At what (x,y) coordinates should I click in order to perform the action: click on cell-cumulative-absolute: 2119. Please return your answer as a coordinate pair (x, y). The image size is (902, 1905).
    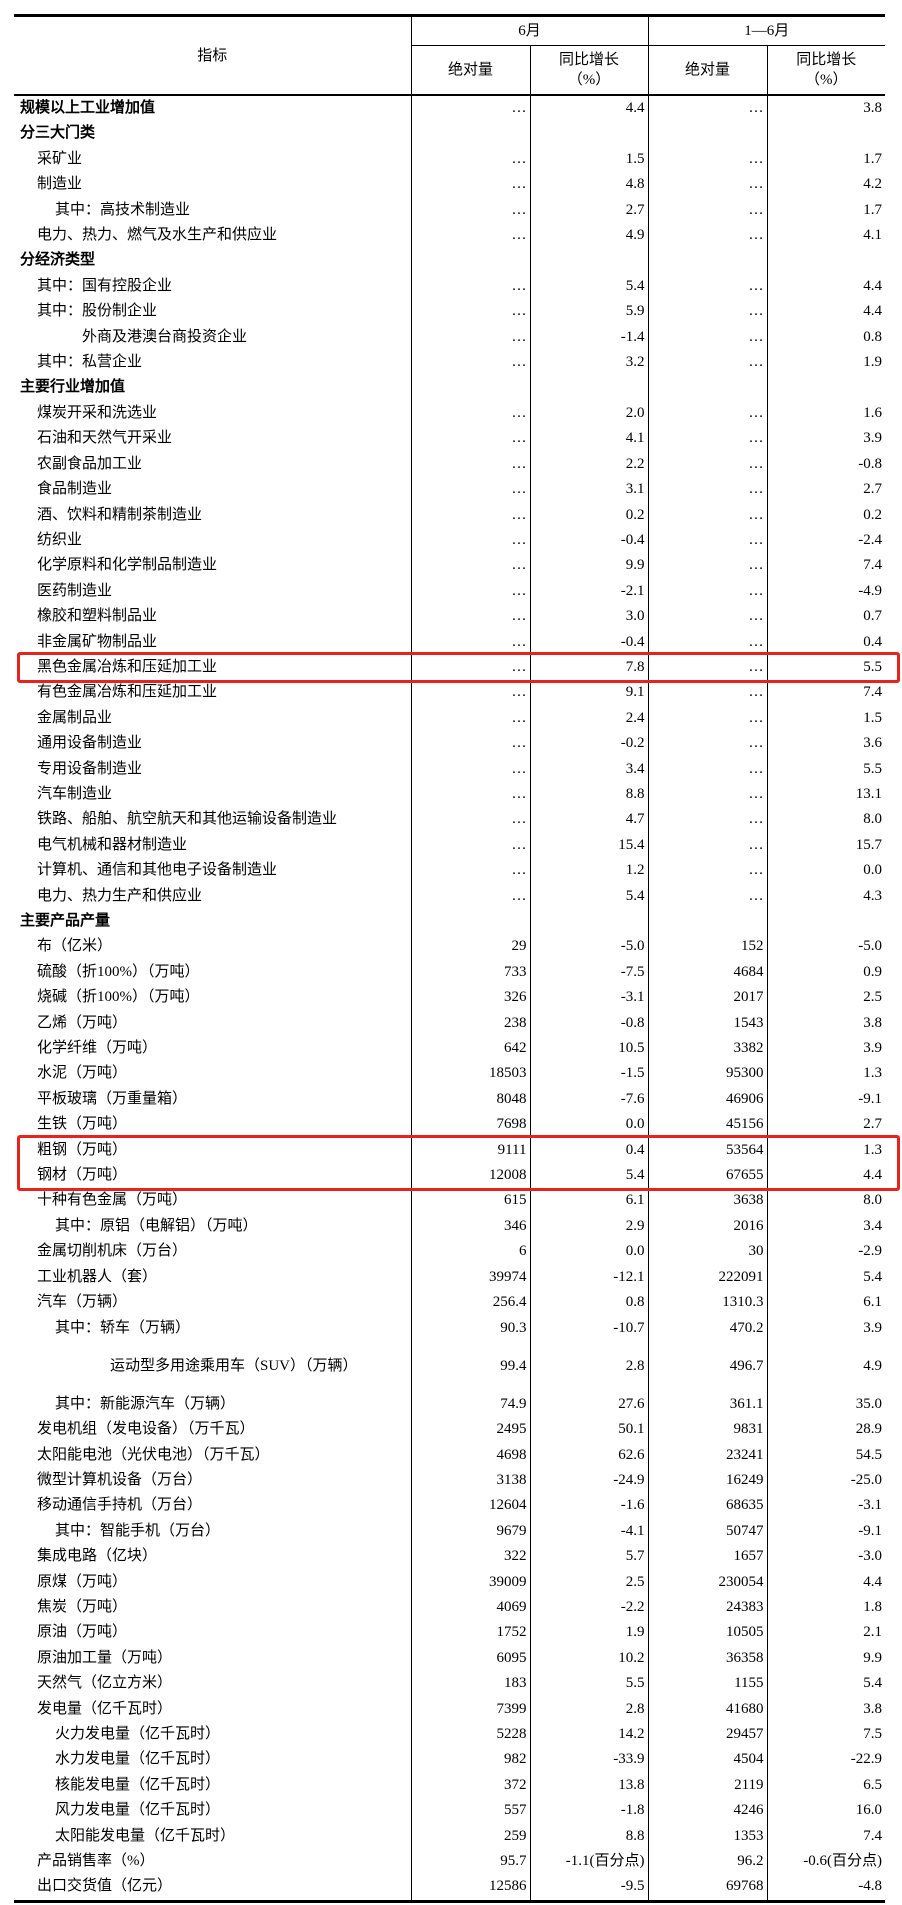
    Looking at the image, I should click on (707, 1785).